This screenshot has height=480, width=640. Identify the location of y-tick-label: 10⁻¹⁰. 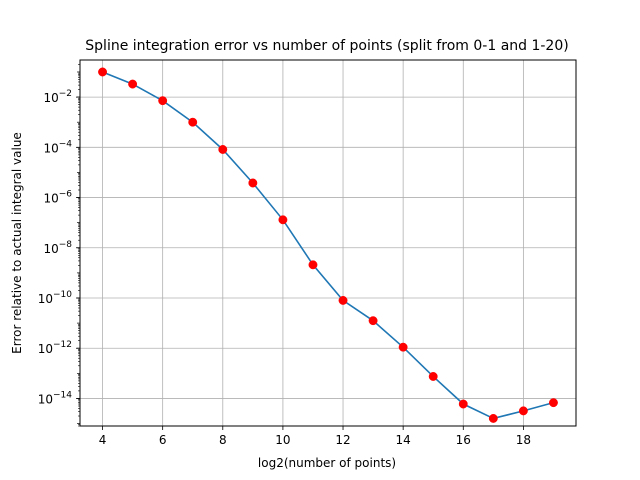
(55, 298).